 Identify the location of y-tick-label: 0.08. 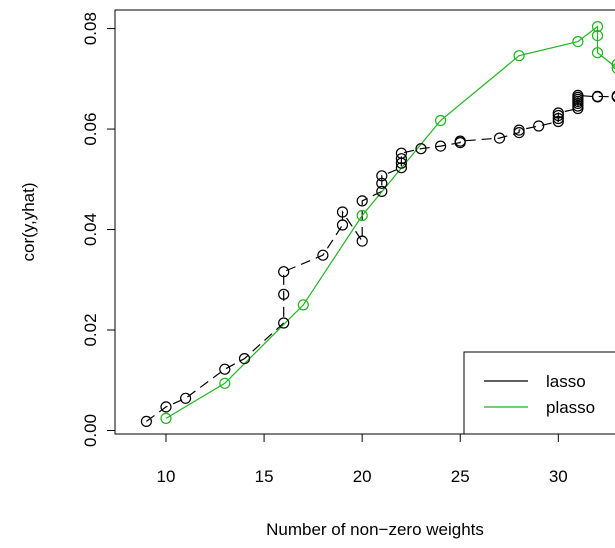
(90, 28).